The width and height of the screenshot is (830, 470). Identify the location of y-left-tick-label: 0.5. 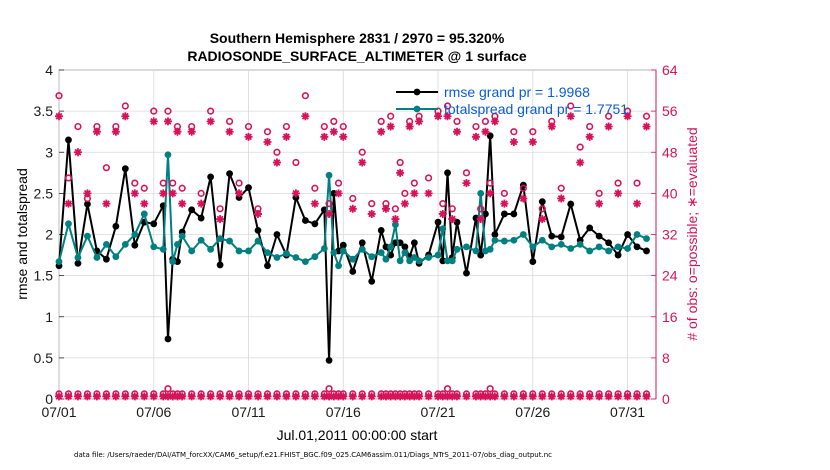
(44, 358).